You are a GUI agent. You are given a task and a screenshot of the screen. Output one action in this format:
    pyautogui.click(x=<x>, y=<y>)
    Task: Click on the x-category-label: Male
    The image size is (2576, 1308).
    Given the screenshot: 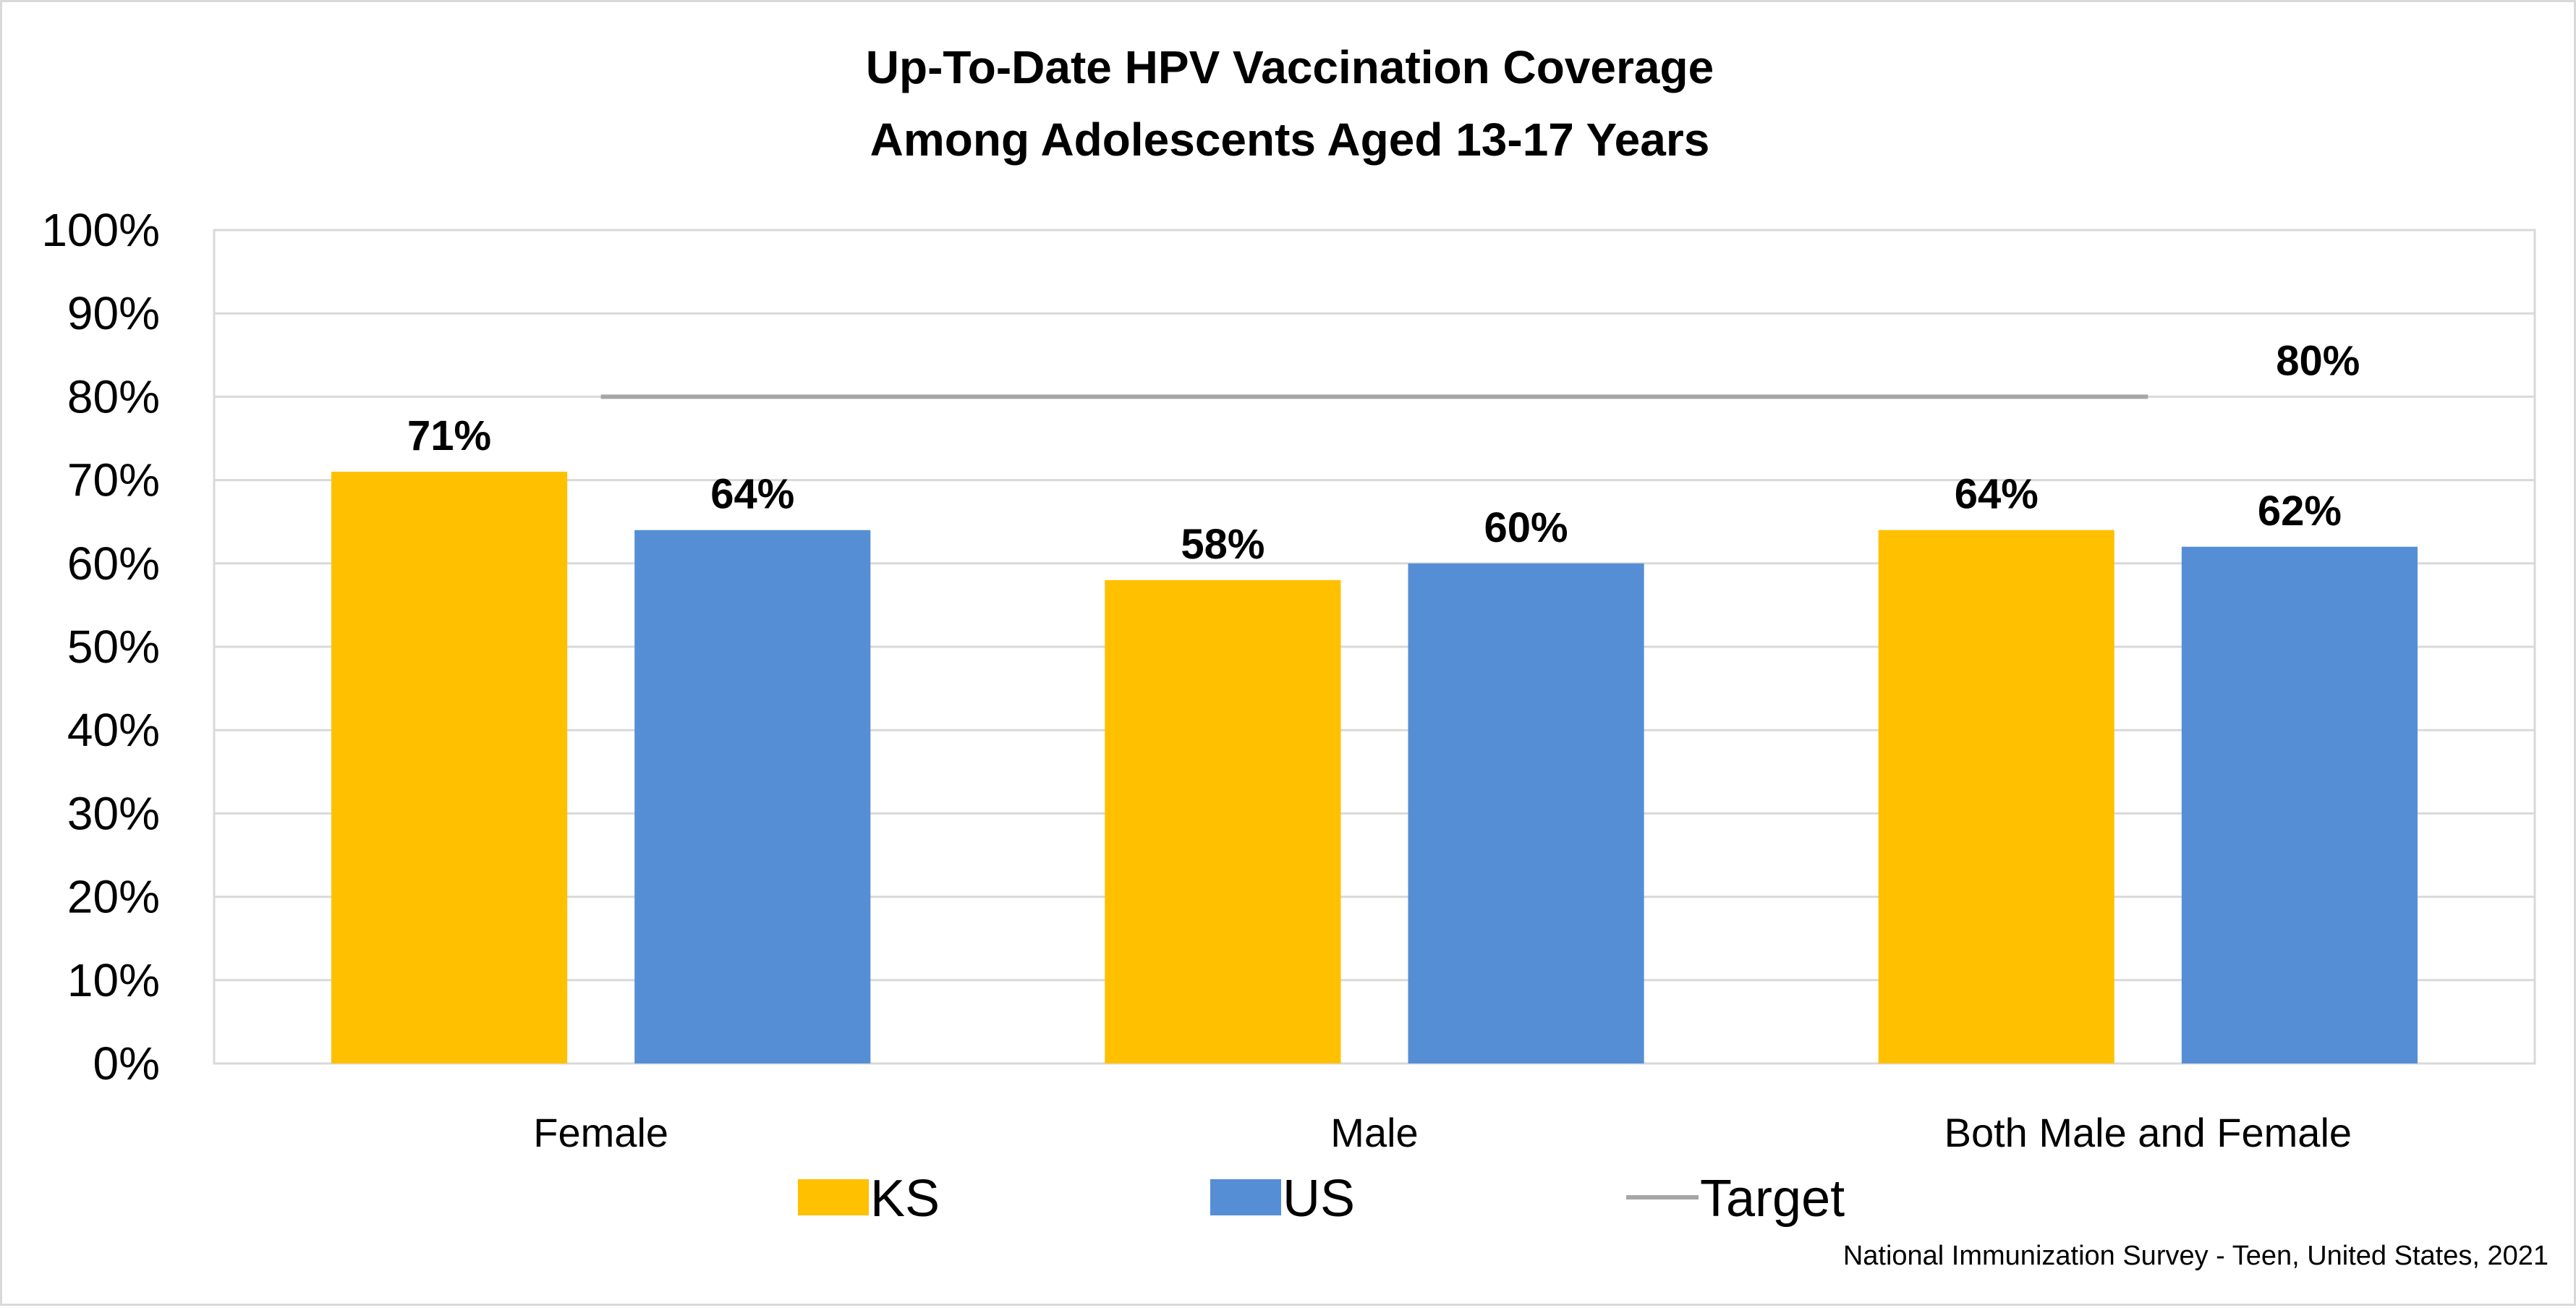 What is the action you would take?
    pyautogui.click(x=1374, y=1132)
    